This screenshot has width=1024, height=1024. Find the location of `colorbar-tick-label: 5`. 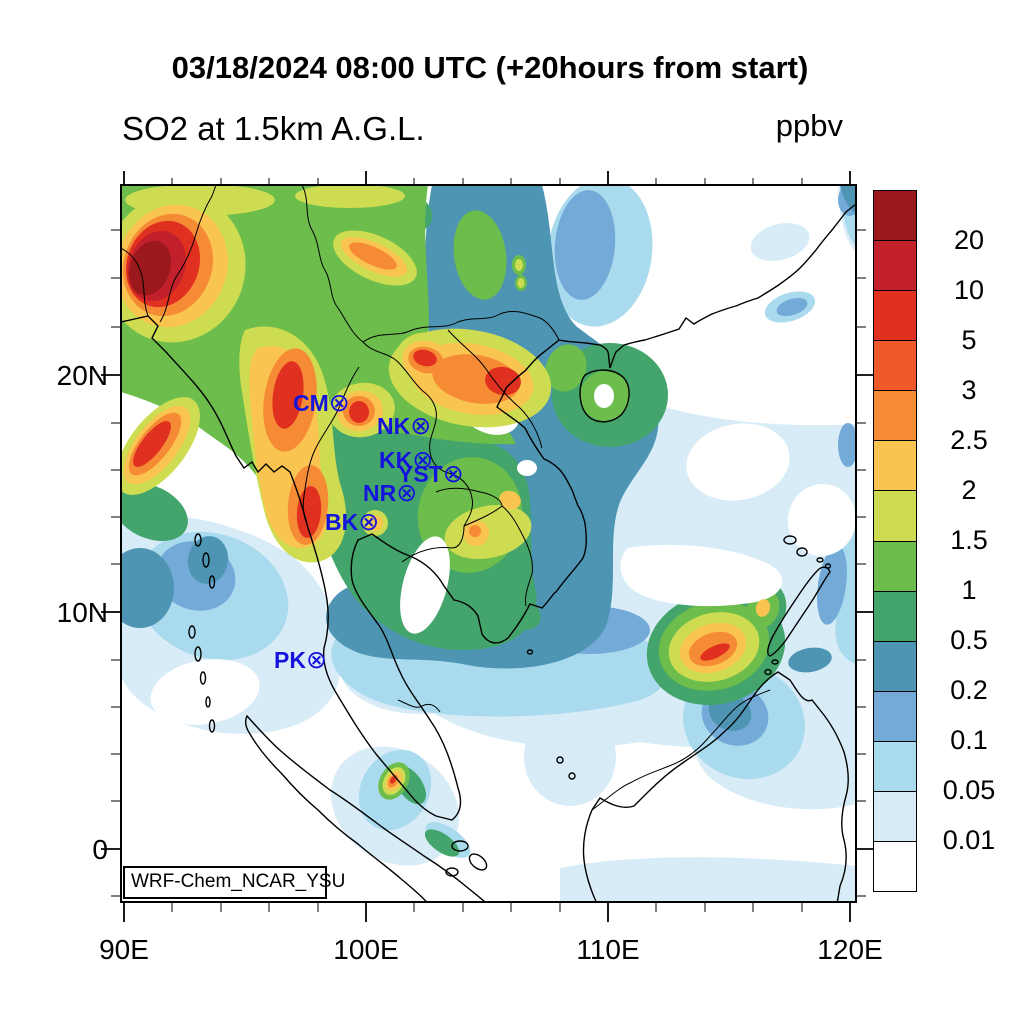

colorbar-tick-label: 5 is located at coordinates (969, 340).